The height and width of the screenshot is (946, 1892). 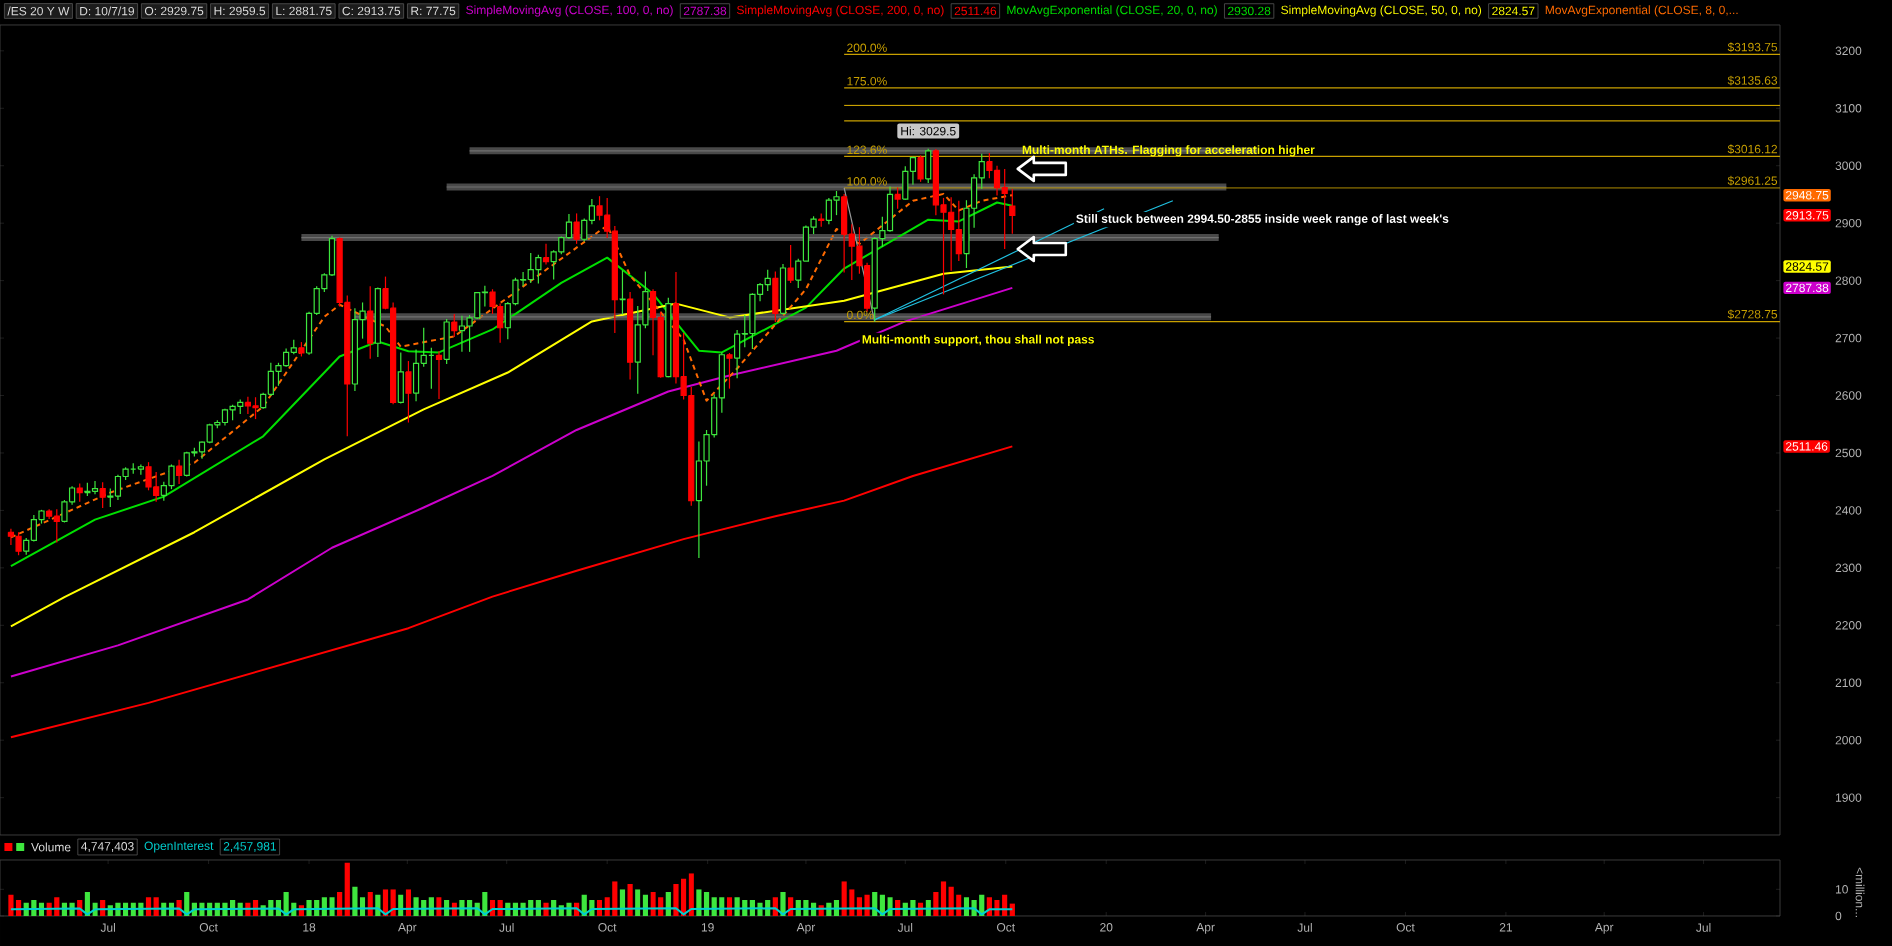 I want to click on x-tick-label: 20, so click(x=1106, y=927).